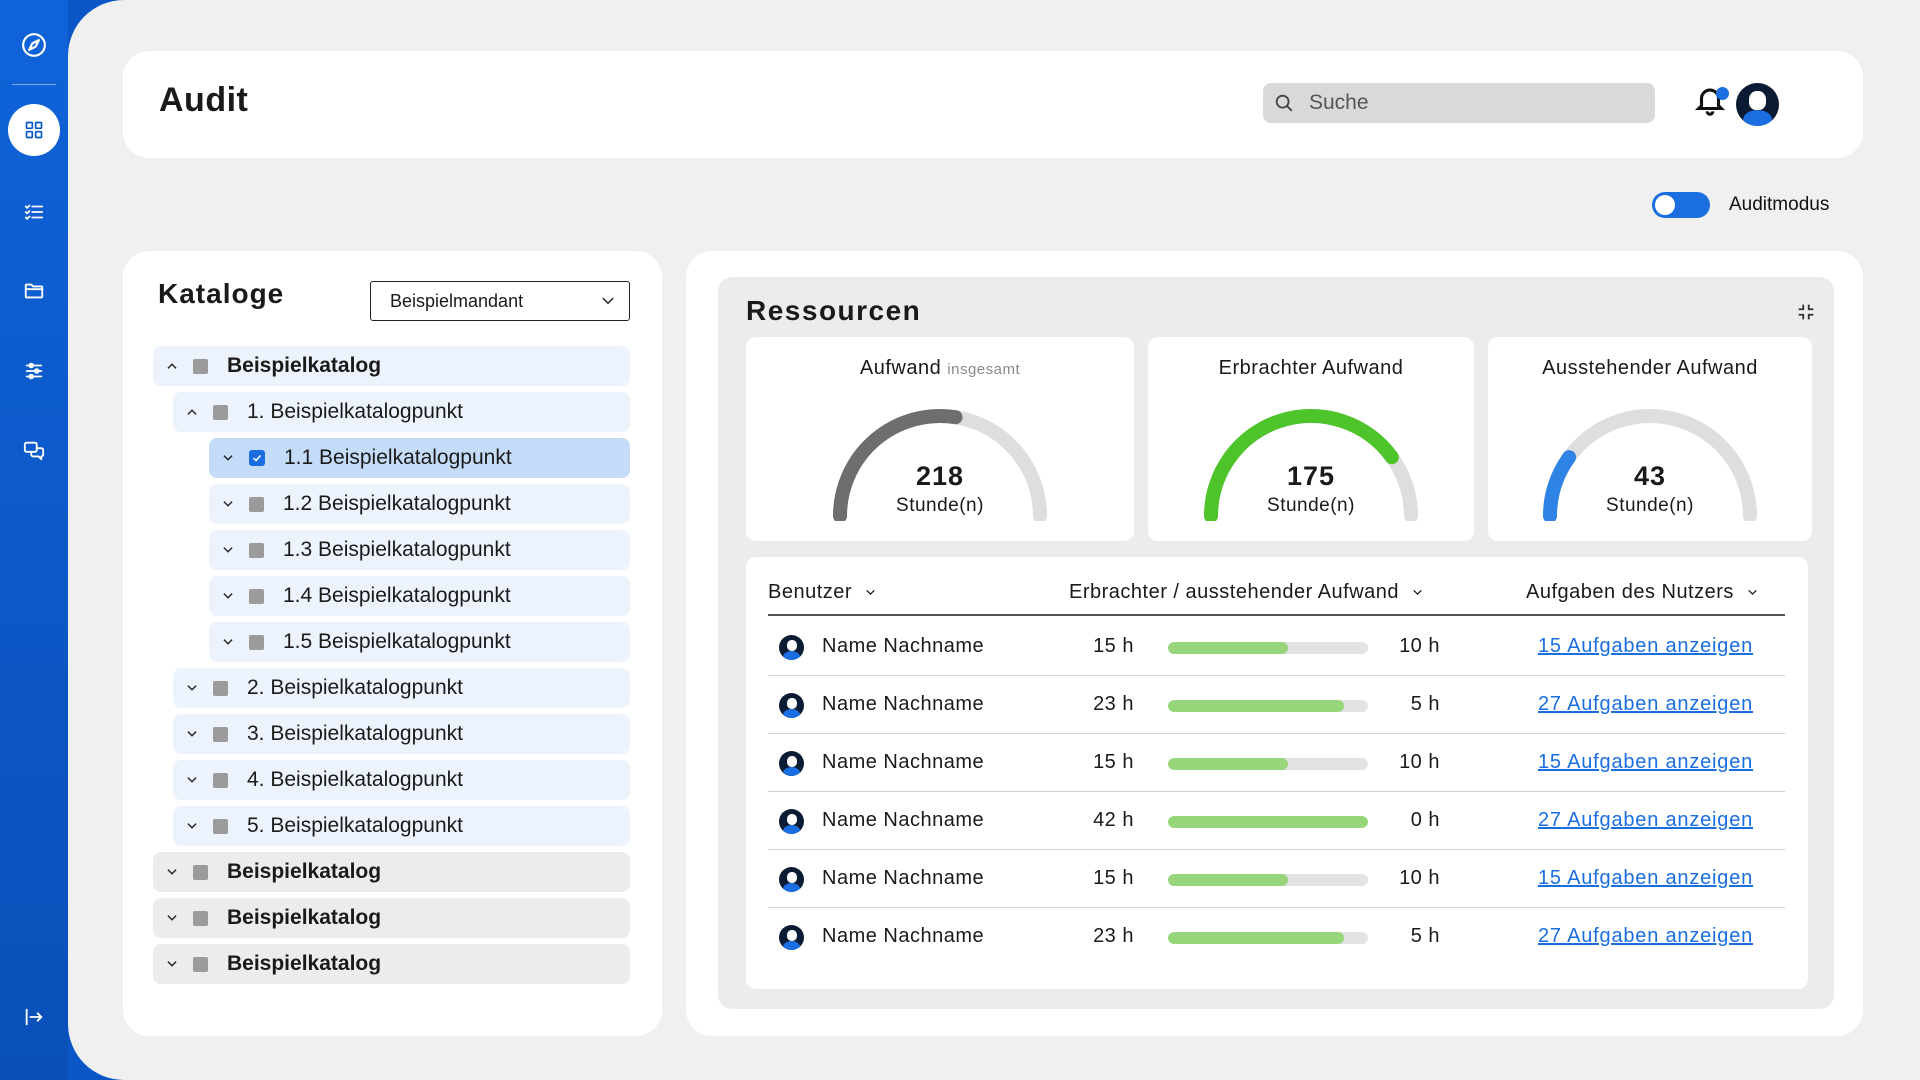  Describe the element at coordinates (940, 476) in the screenshot. I see `gauge-value: 218` at that location.